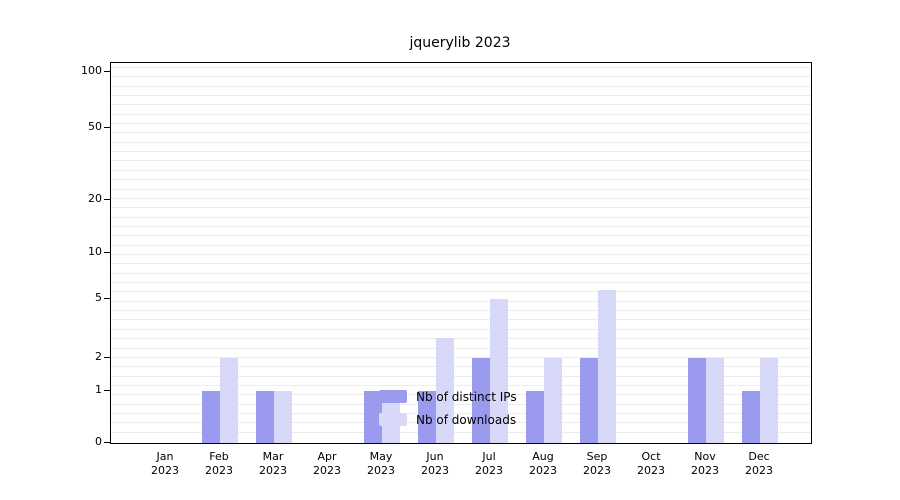  What do you see at coordinates (265, 417) in the screenshot?
I see `bar-distinct-ips-mar` at bounding box center [265, 417].